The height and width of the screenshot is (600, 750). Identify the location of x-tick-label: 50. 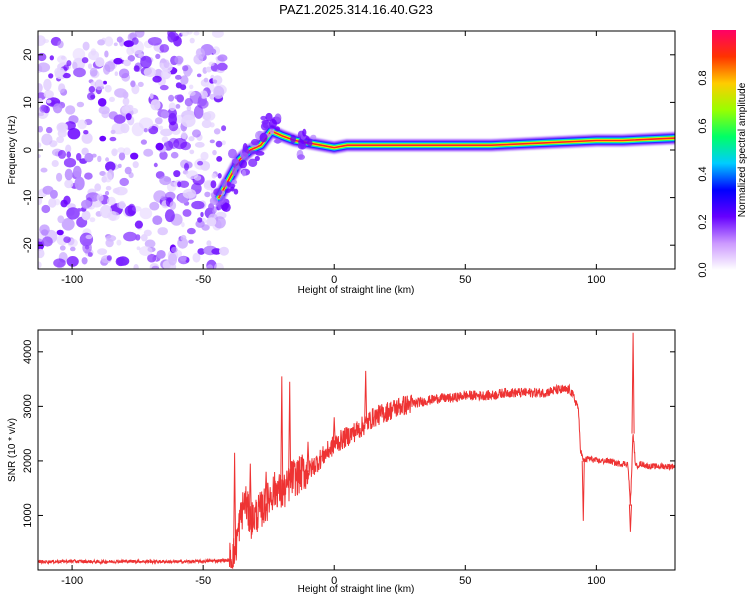
(465, 581).